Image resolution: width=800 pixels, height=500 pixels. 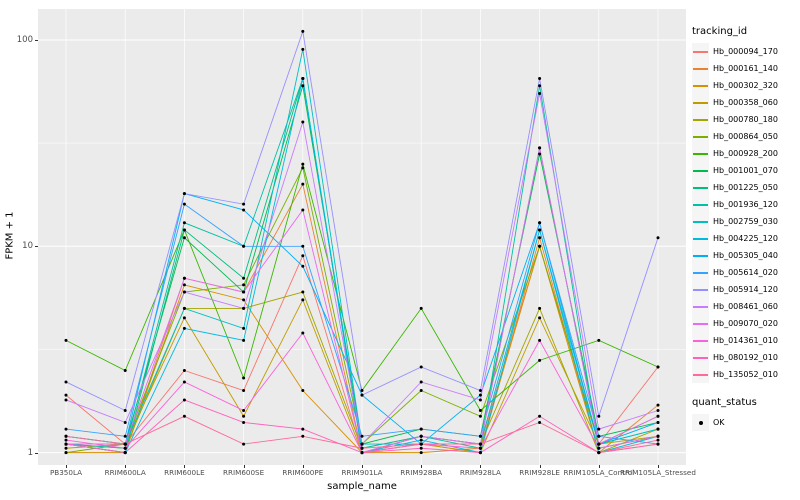 What do you see at coordinates (745, 170) in the screenshot?
I see `legend-item: Hb_001001_070` at bounding box center [745, 170].